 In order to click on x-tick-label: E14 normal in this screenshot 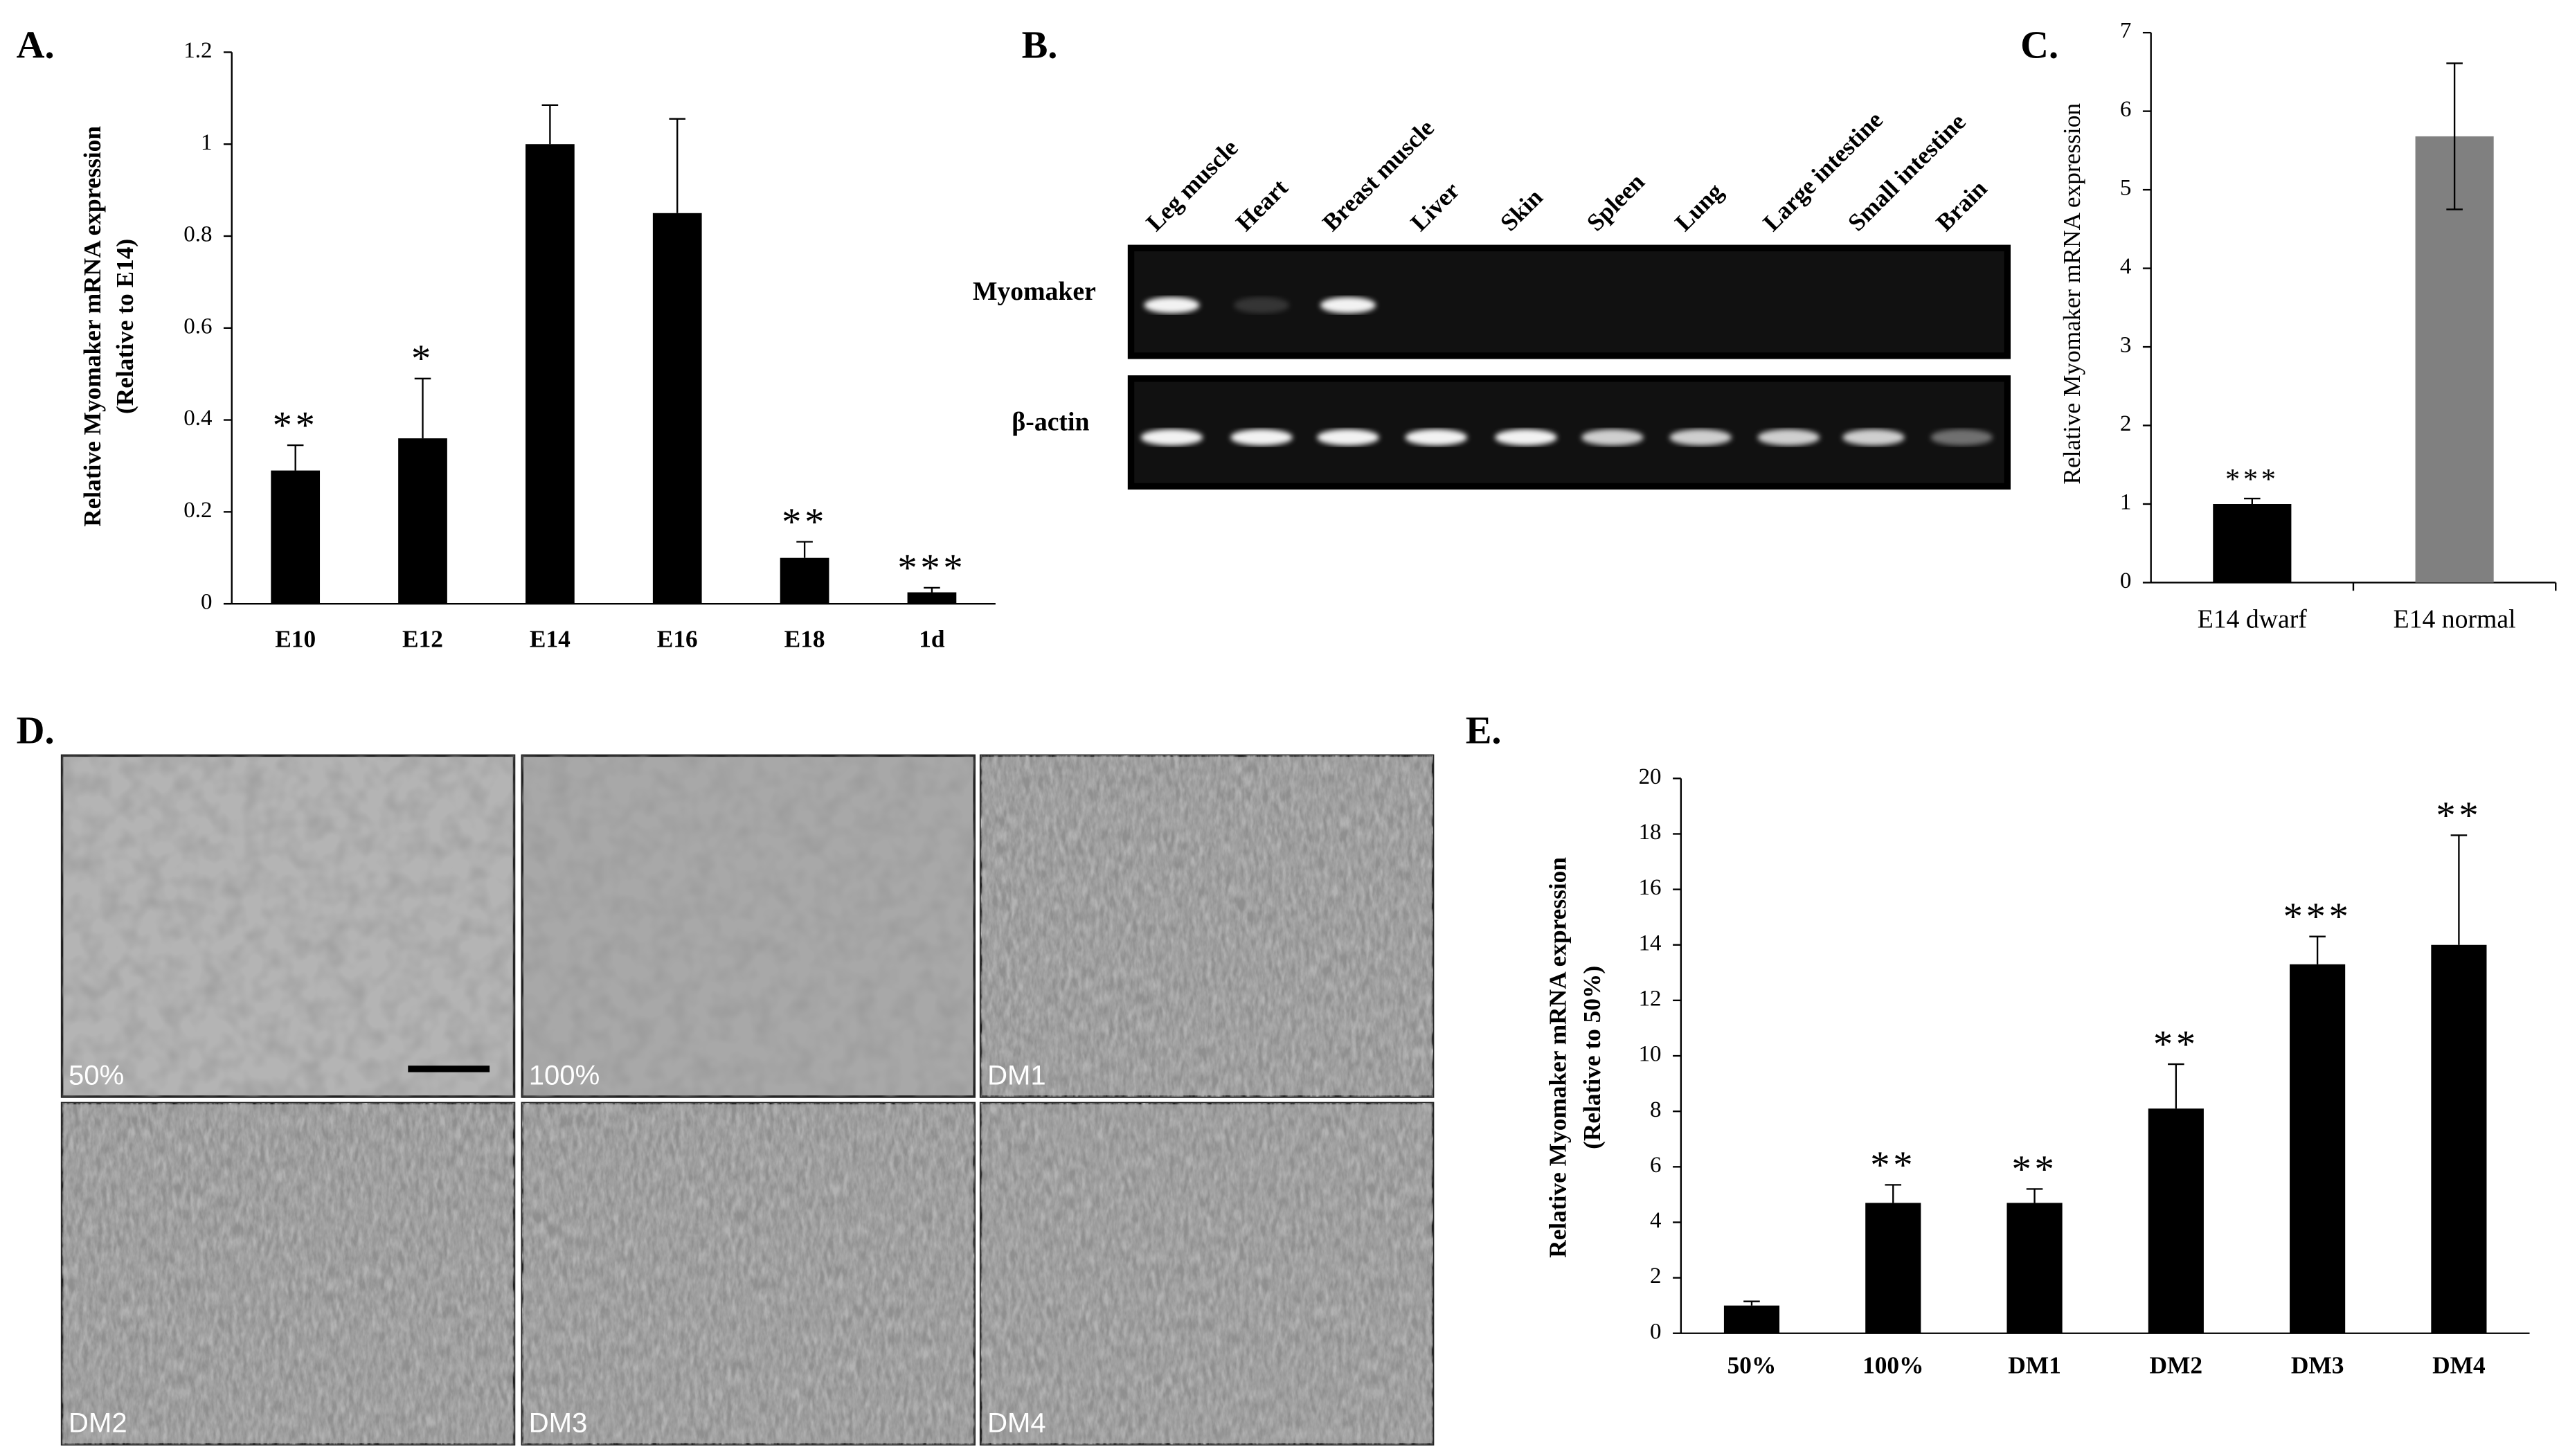, I will do `click(2455, 619)`.